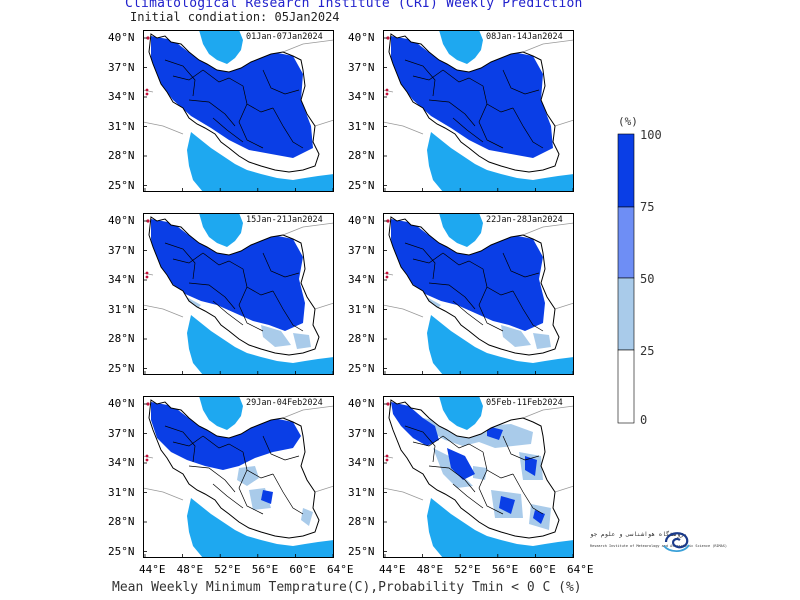 The width and height of the screenshot is (800, 600). I want to click on map-panel: 22Jan-28Jan2024, so click(480, 294).